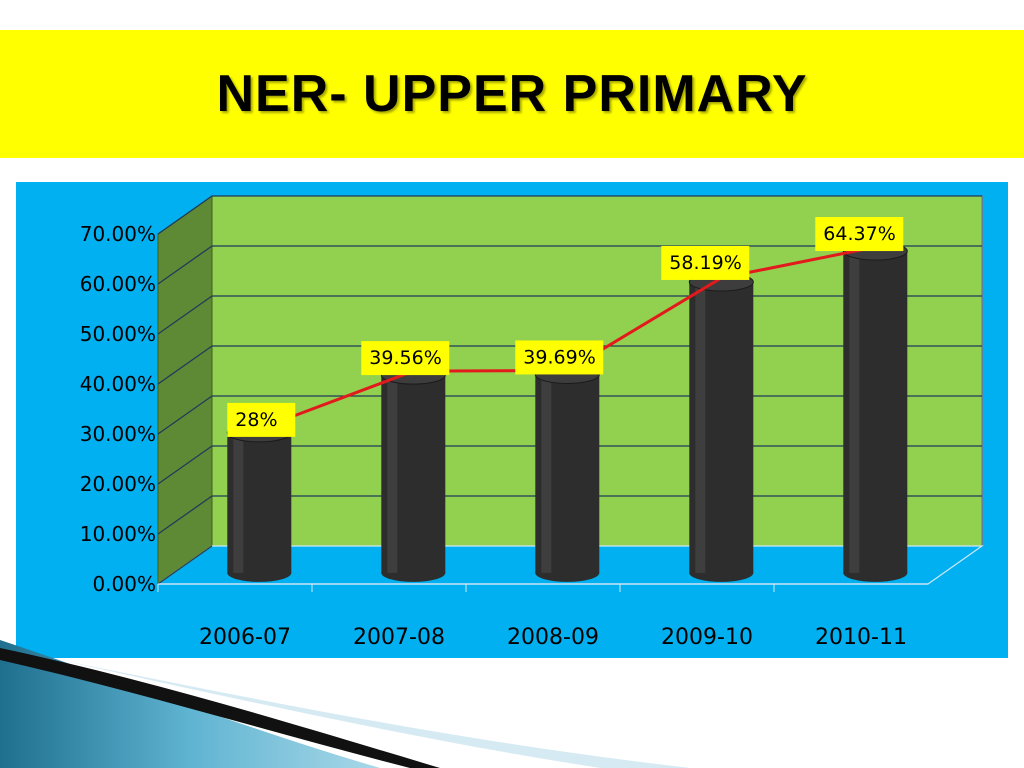 The width and height of the screenshot is (1024, 768). I want to click on data-label: 64.37%, so click(859, 234).